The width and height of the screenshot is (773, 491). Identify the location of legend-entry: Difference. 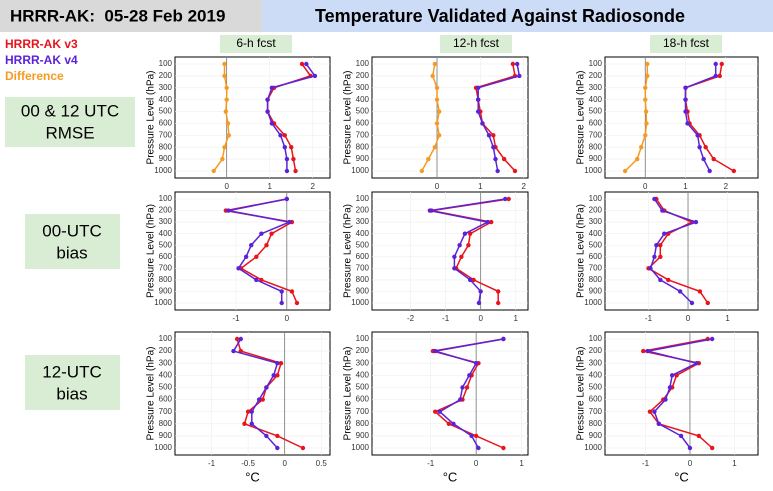
(34, 76).